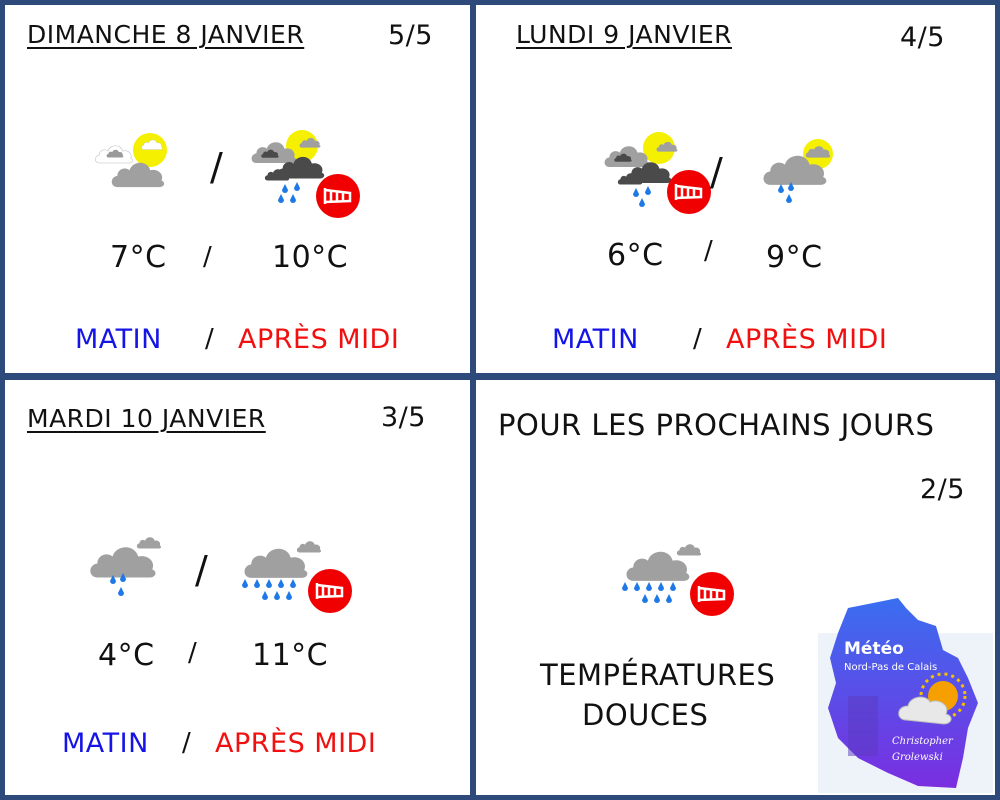 The image size is (1000, 800). What do you see at coordinates (874, 649) in the screenshot?
I see `logo-title: Météo` at bounding box center [874, 649].